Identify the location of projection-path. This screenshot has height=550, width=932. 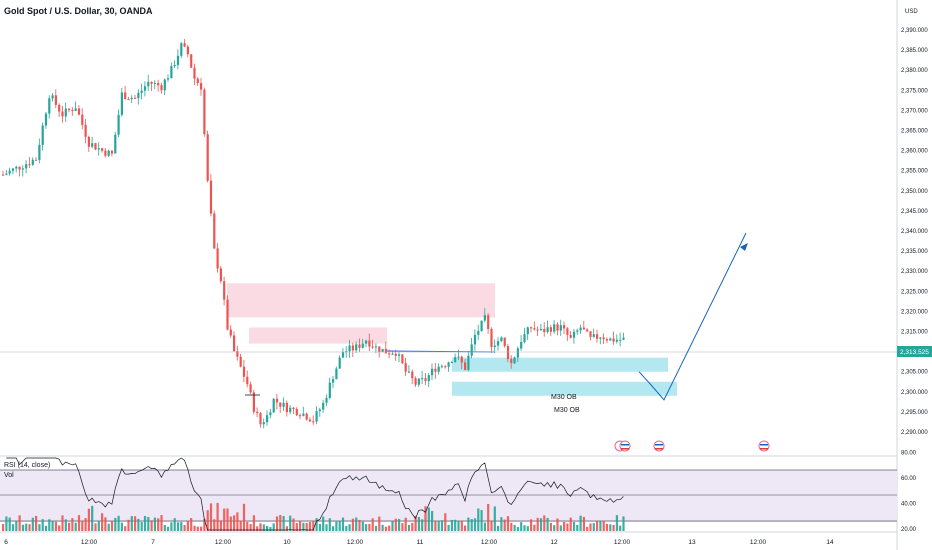
(692, 316).